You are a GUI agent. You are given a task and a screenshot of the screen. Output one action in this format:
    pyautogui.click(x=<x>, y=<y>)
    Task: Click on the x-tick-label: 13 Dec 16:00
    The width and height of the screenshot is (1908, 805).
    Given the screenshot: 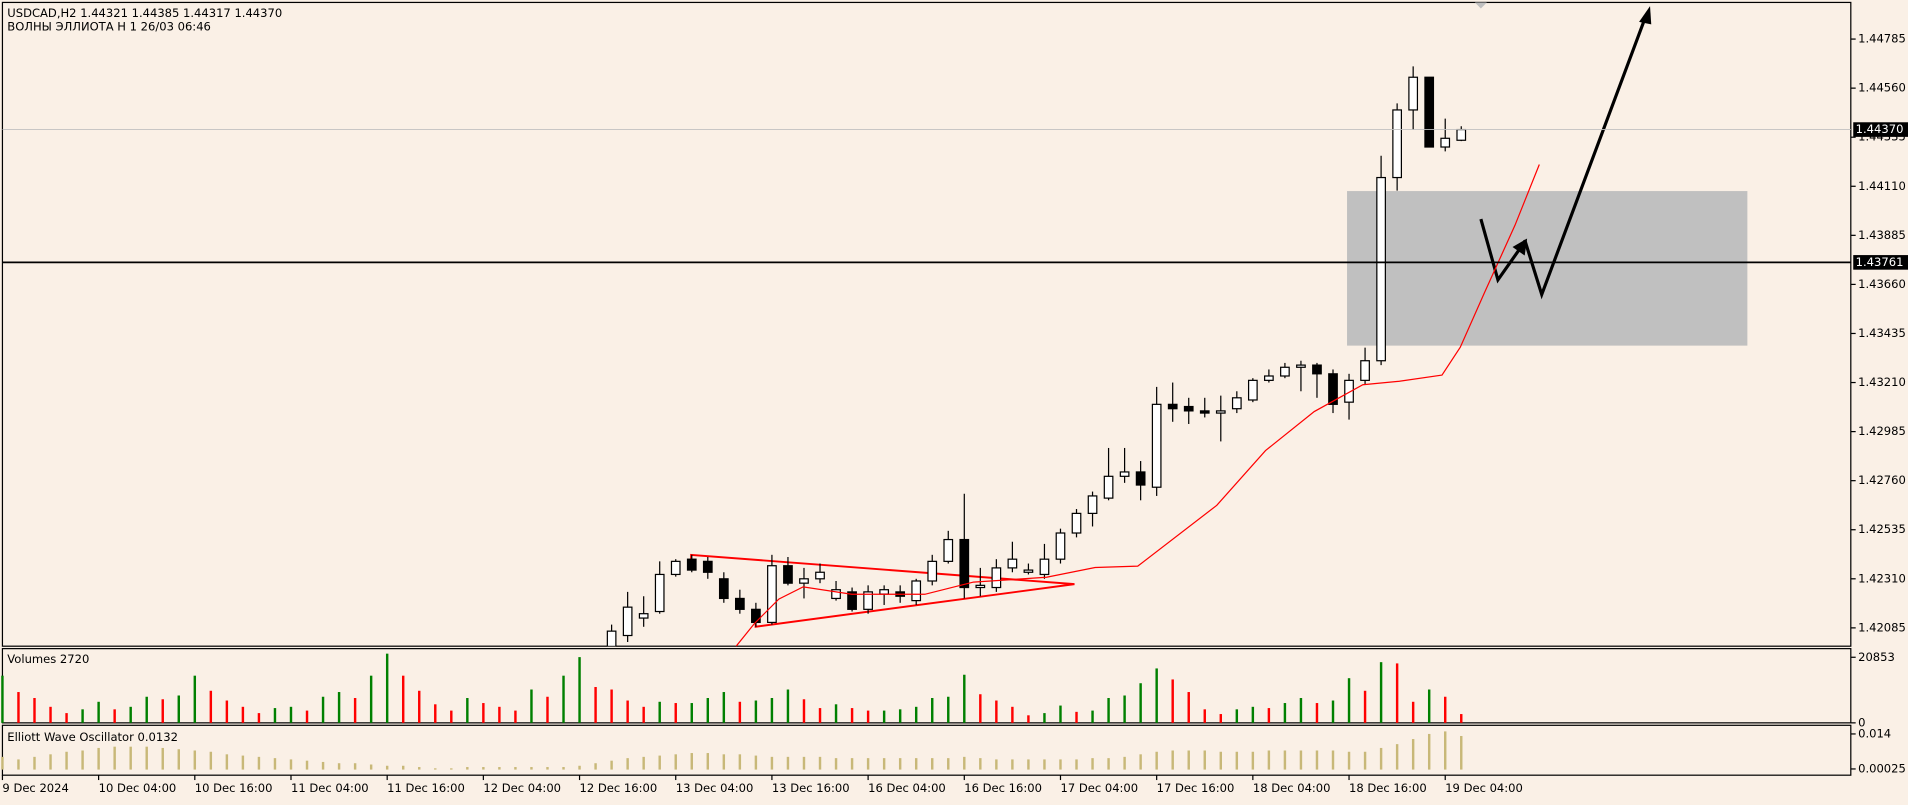 What is the action you would take?
    pyautogui.click(x=811, y=788)
    